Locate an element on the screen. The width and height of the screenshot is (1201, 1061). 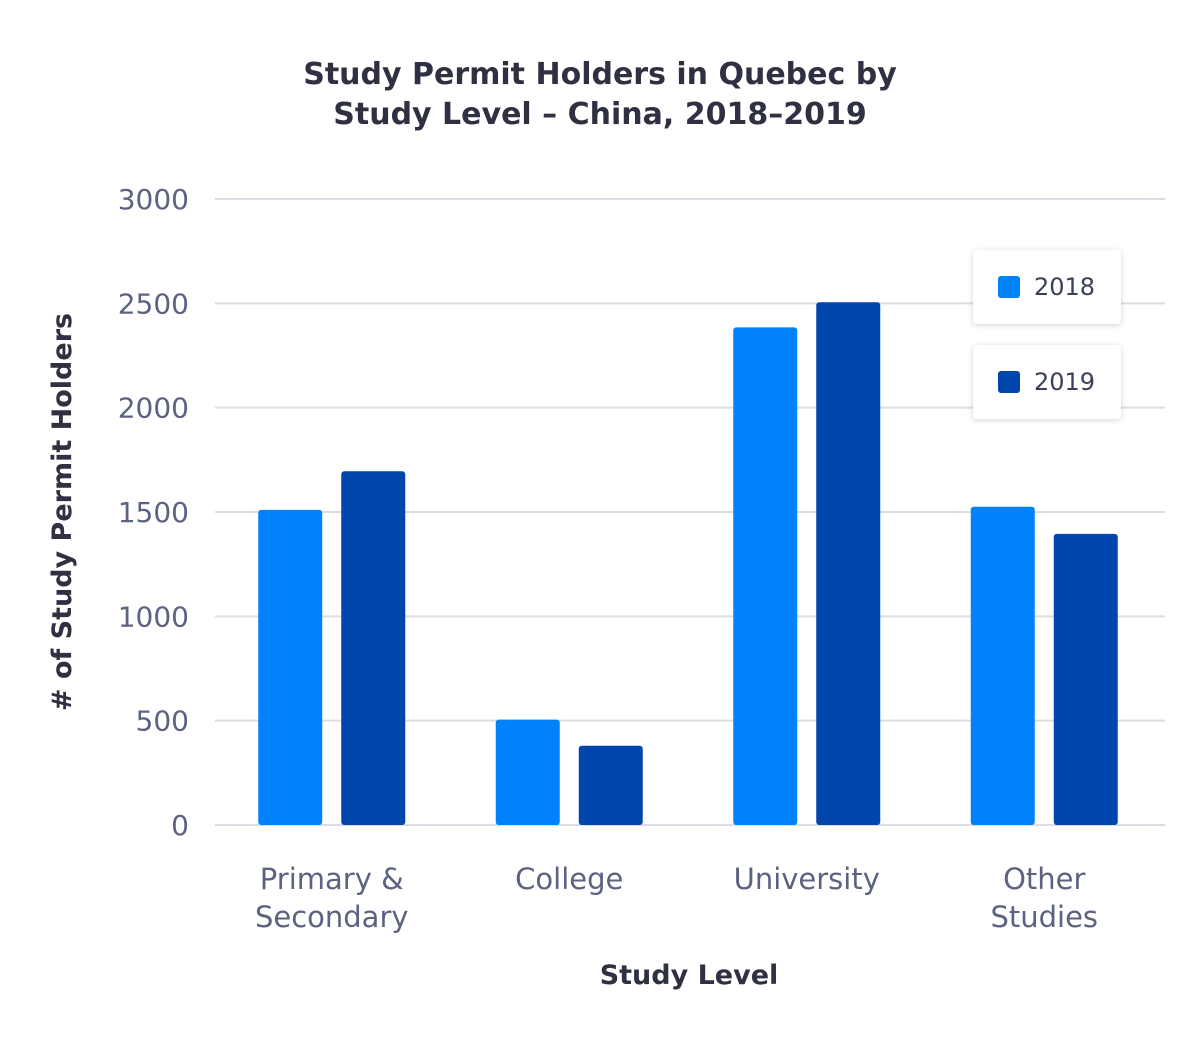
y-axis-label: # of Study Permit Holders is located at coordinates (62, 512).